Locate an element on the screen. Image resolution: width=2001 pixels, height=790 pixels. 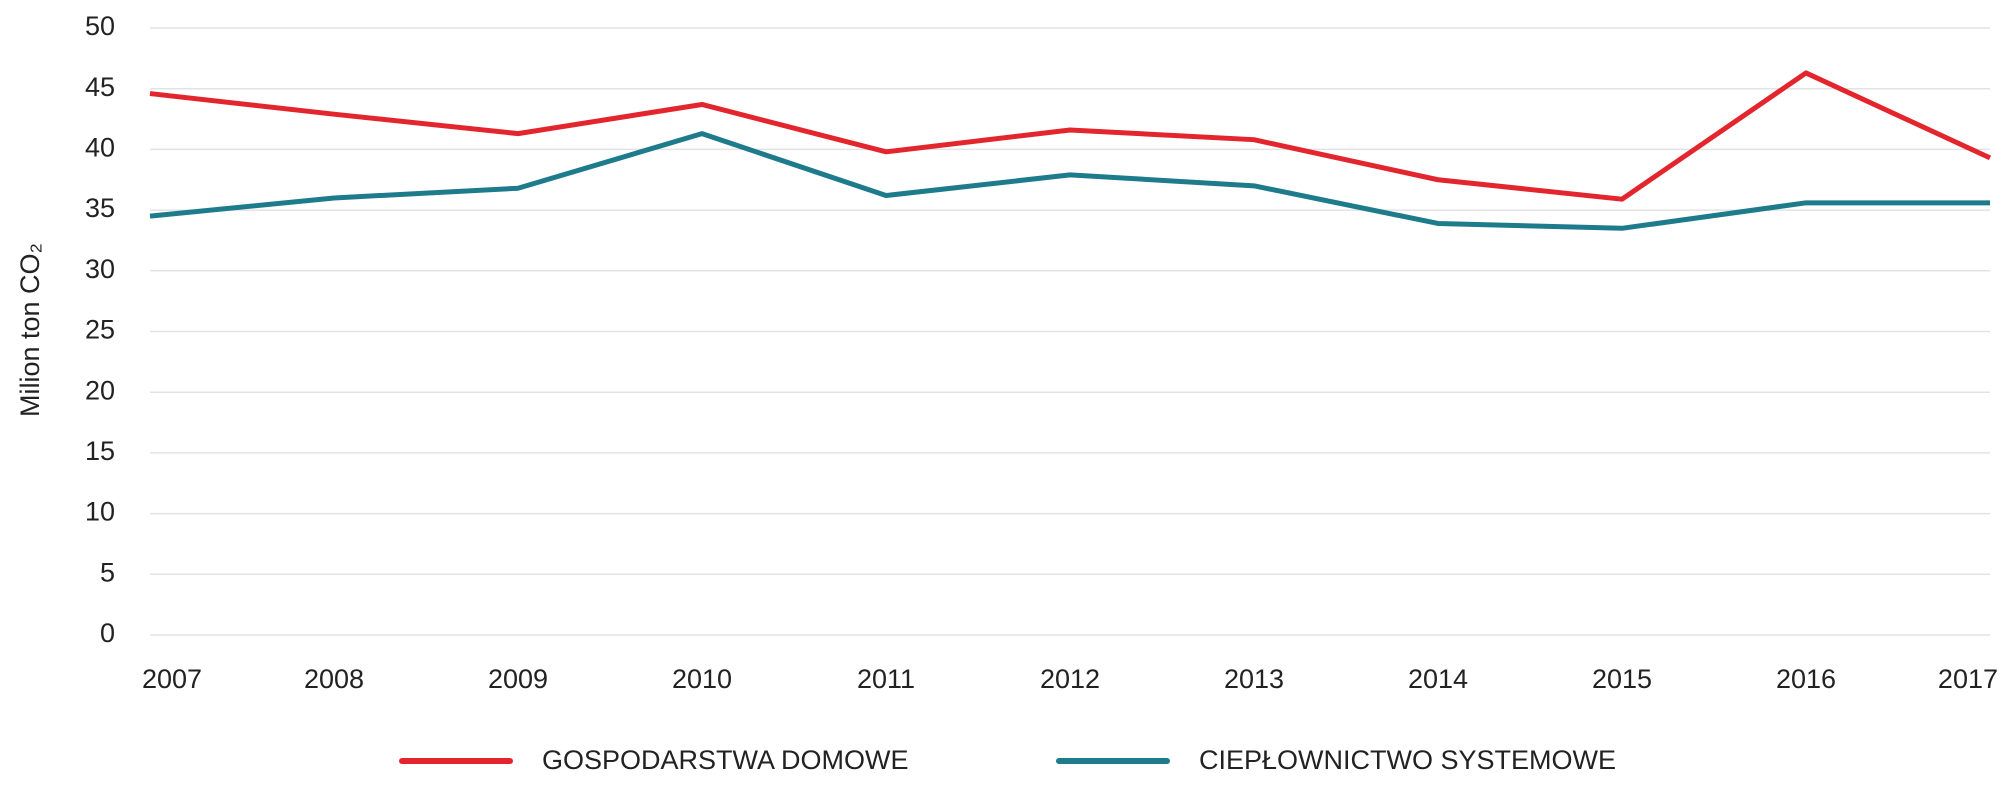
y-tick-label: 40 is located at coordinates (100, 148).